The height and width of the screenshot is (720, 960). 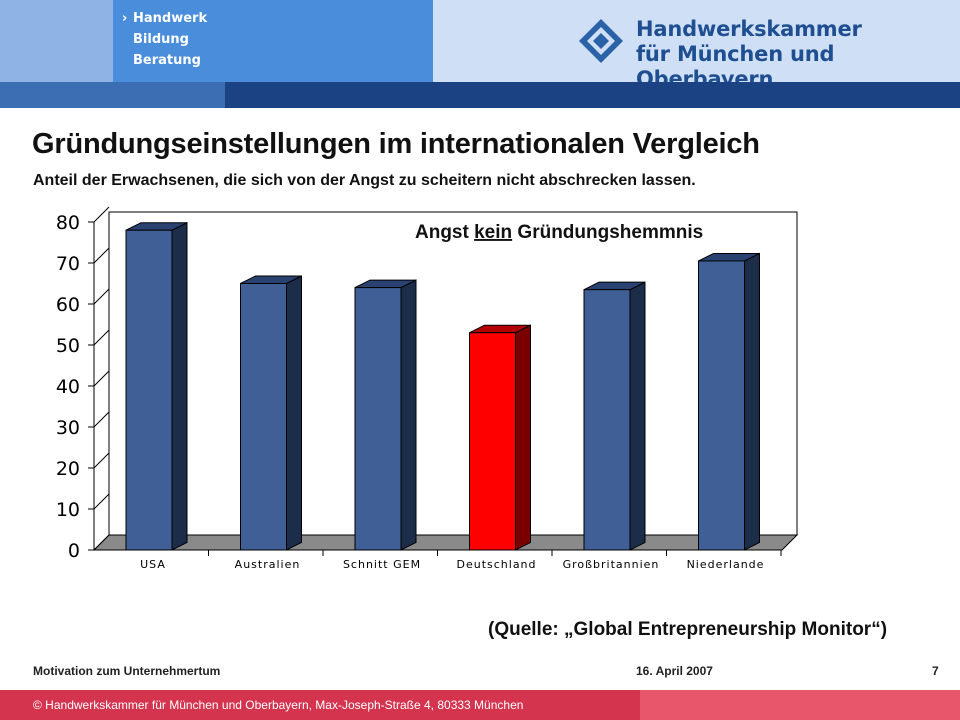 I want to click on chart-annotation: Angst kein Gründungshemmnis, so click(x=559, y=232).